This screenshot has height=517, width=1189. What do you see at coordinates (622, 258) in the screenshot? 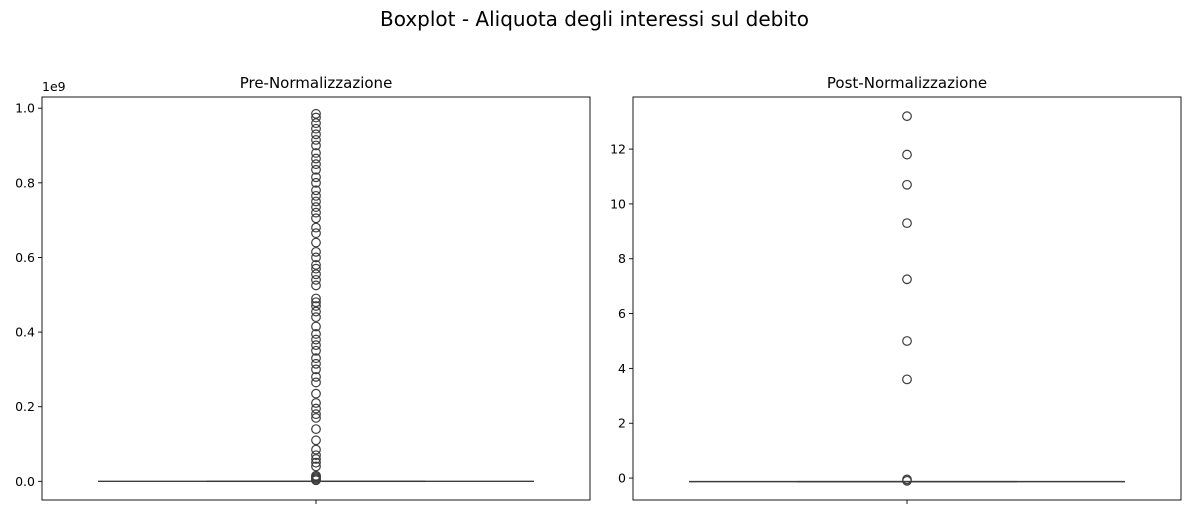
I see `y-tick-label: 8` at bounding box center [622, 258].